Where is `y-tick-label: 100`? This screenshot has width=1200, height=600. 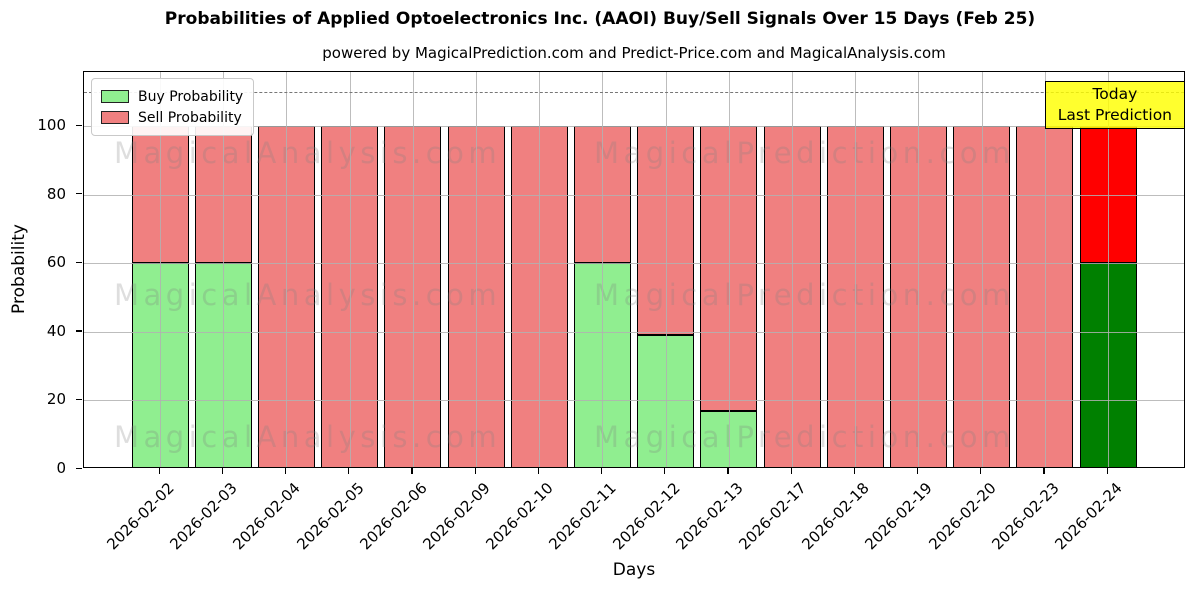 y-tick-label: 100 is located at coordinates (51, 125).